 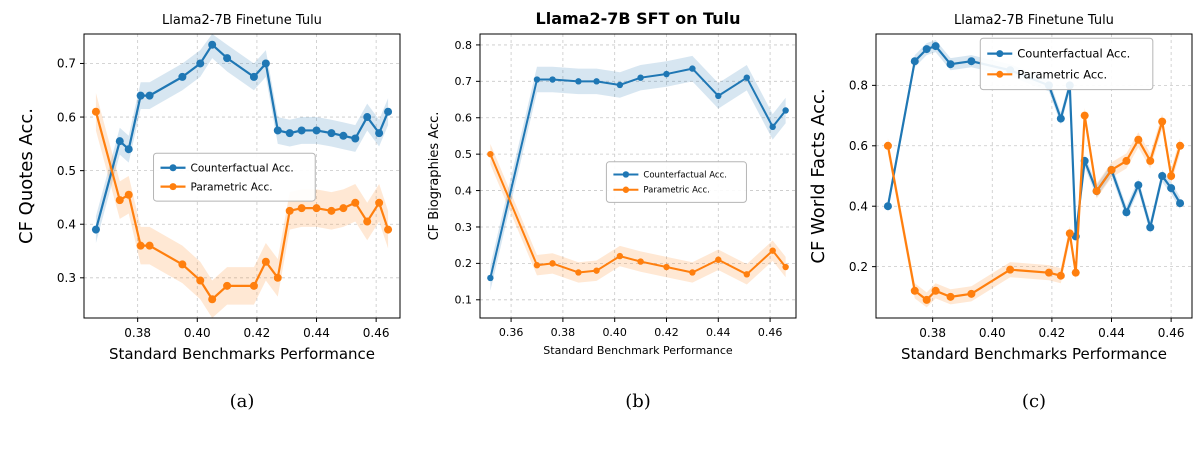 I want to click on legend-label: Parametric Acc., so click(x=676, y=191).